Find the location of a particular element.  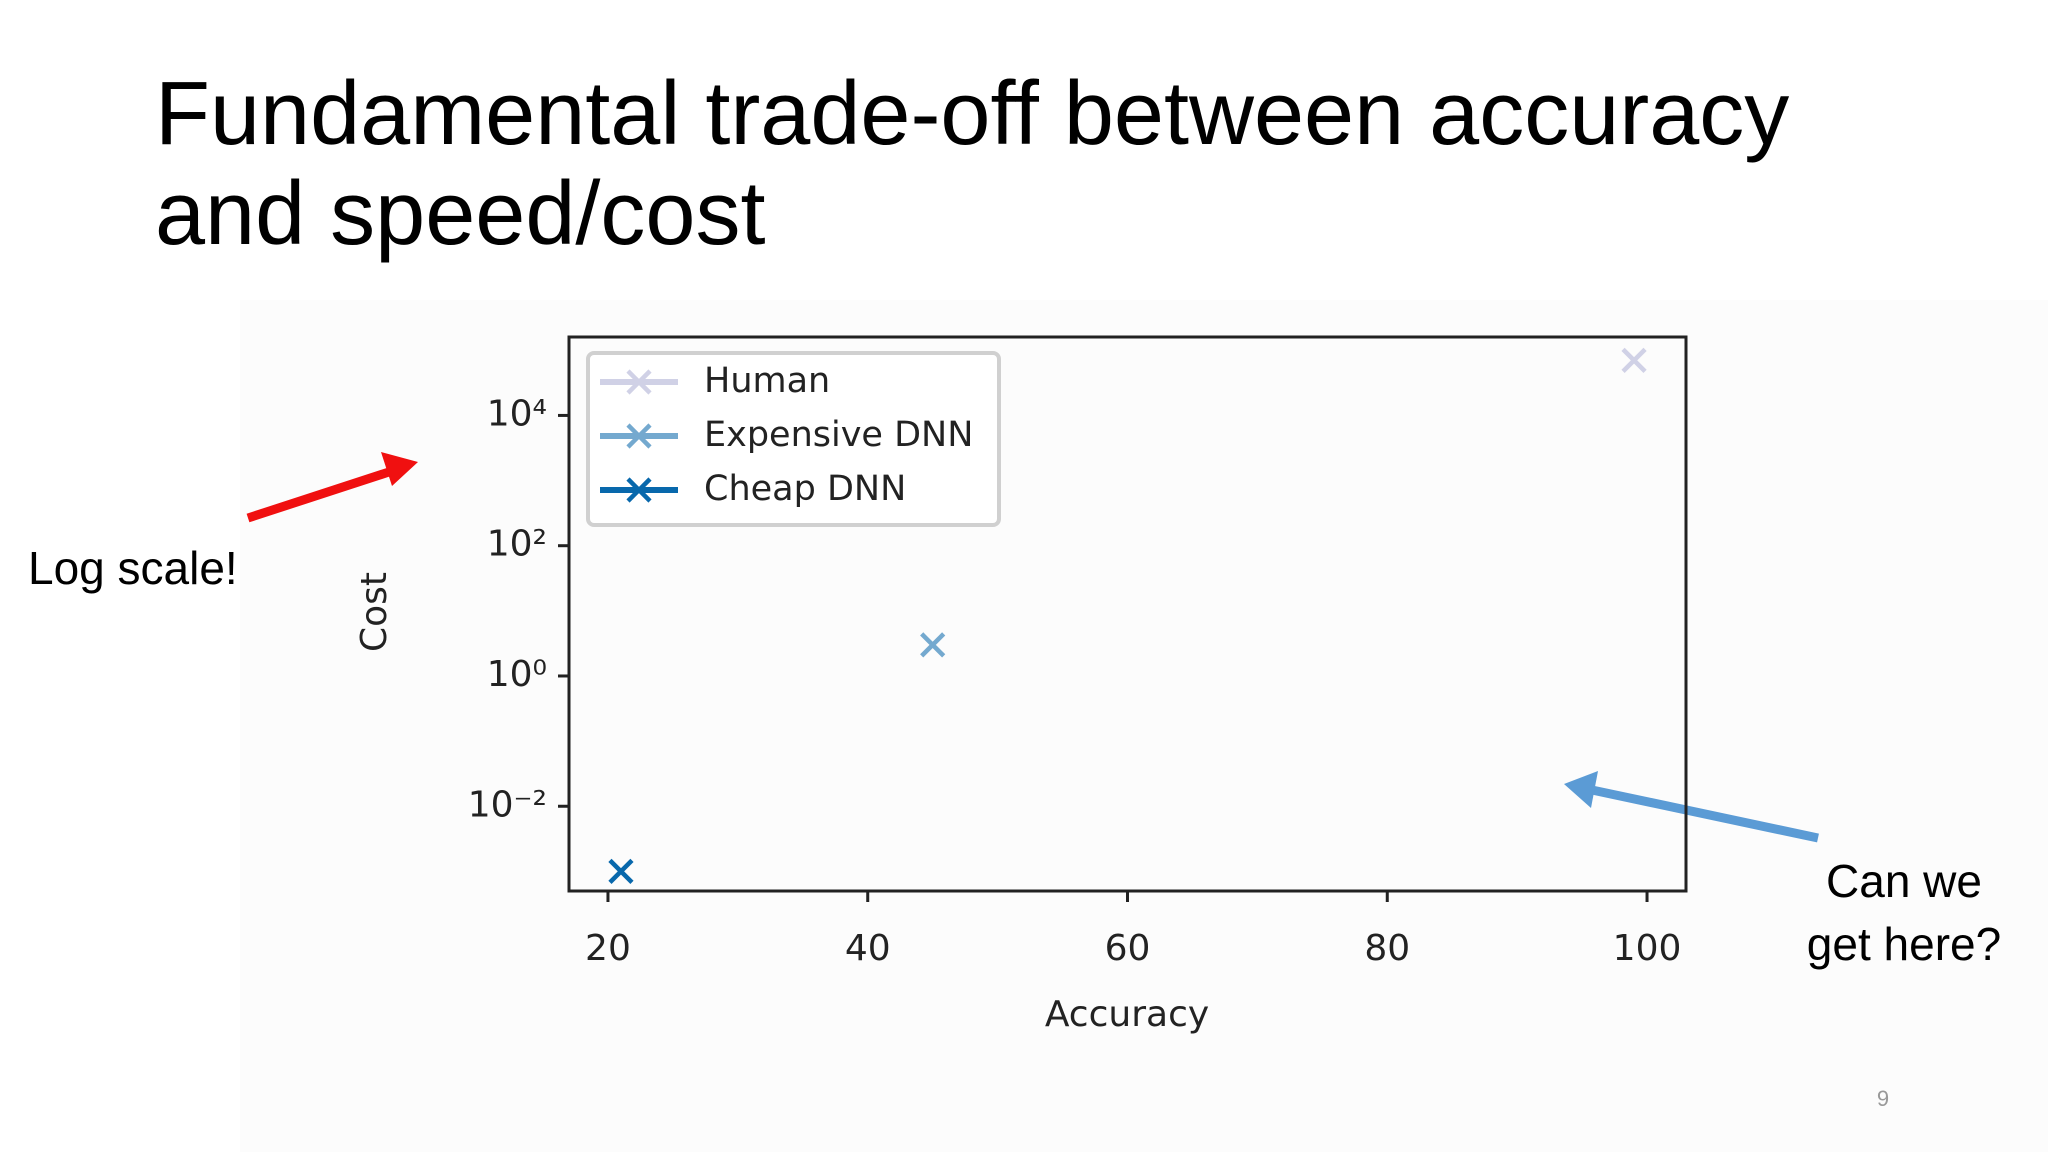

annotation: Can we is located at coordinates (1904, 881).